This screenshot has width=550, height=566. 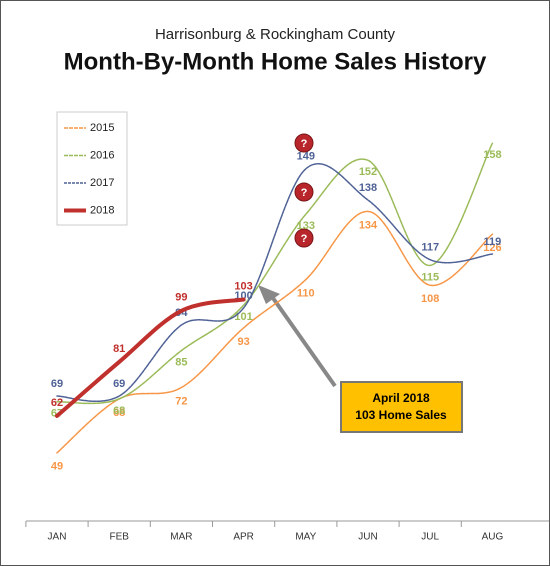 I want to click on legend-label: 2017, so click(x=102, y=183).